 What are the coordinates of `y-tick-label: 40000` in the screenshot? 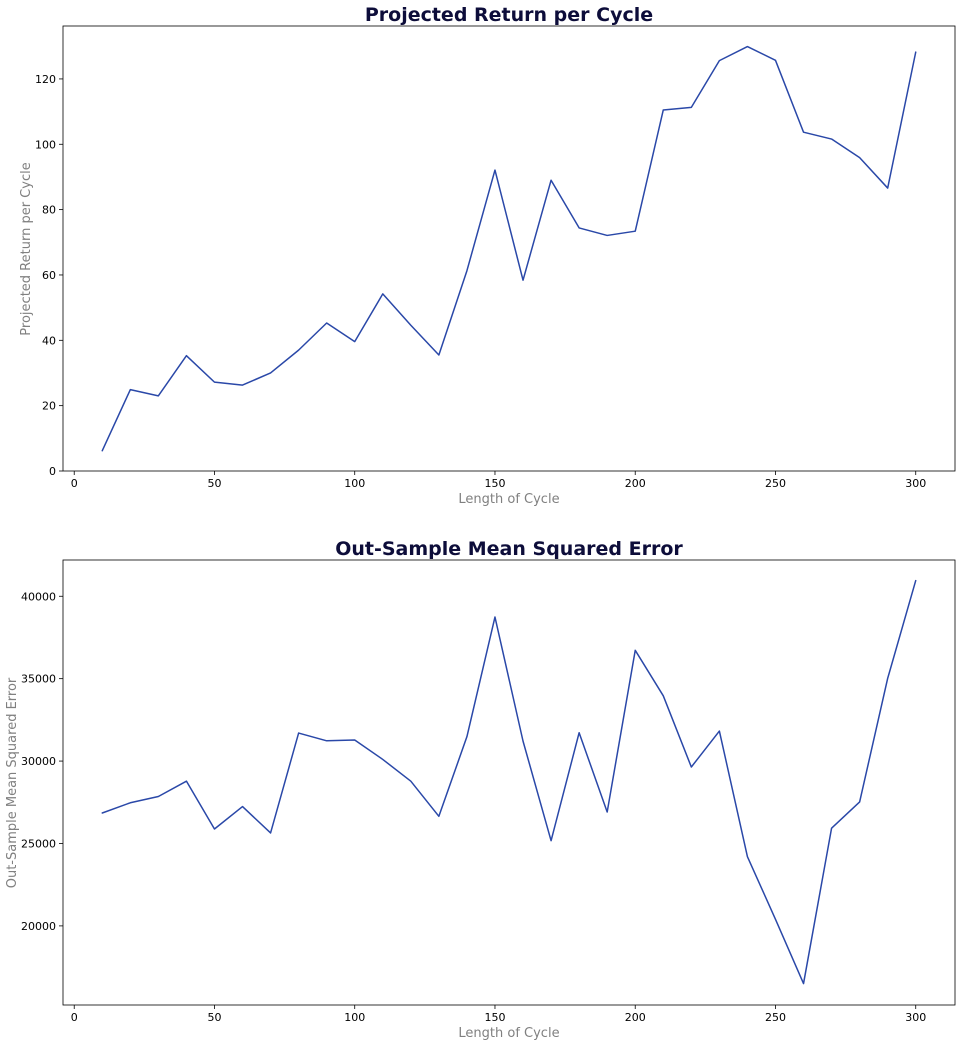 It's located at (38, 596).